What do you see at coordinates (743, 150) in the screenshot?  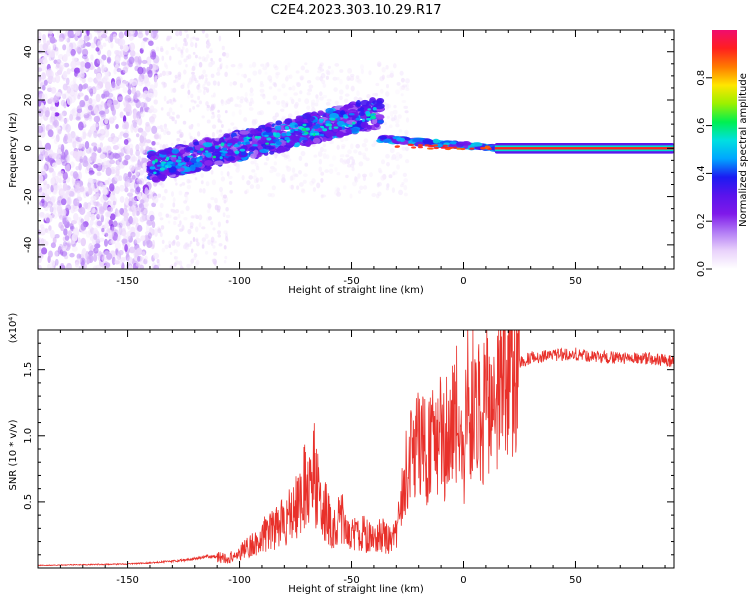 I see `colorbar-label: Normalized spectral amplitude` at bounding box center [743, 150].